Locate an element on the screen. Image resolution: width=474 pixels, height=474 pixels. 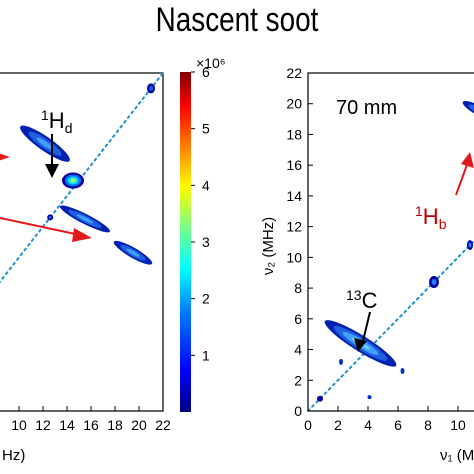
colorbar-ticks: 1 2 3 4 5 6 is located at coordinates (200, 213).